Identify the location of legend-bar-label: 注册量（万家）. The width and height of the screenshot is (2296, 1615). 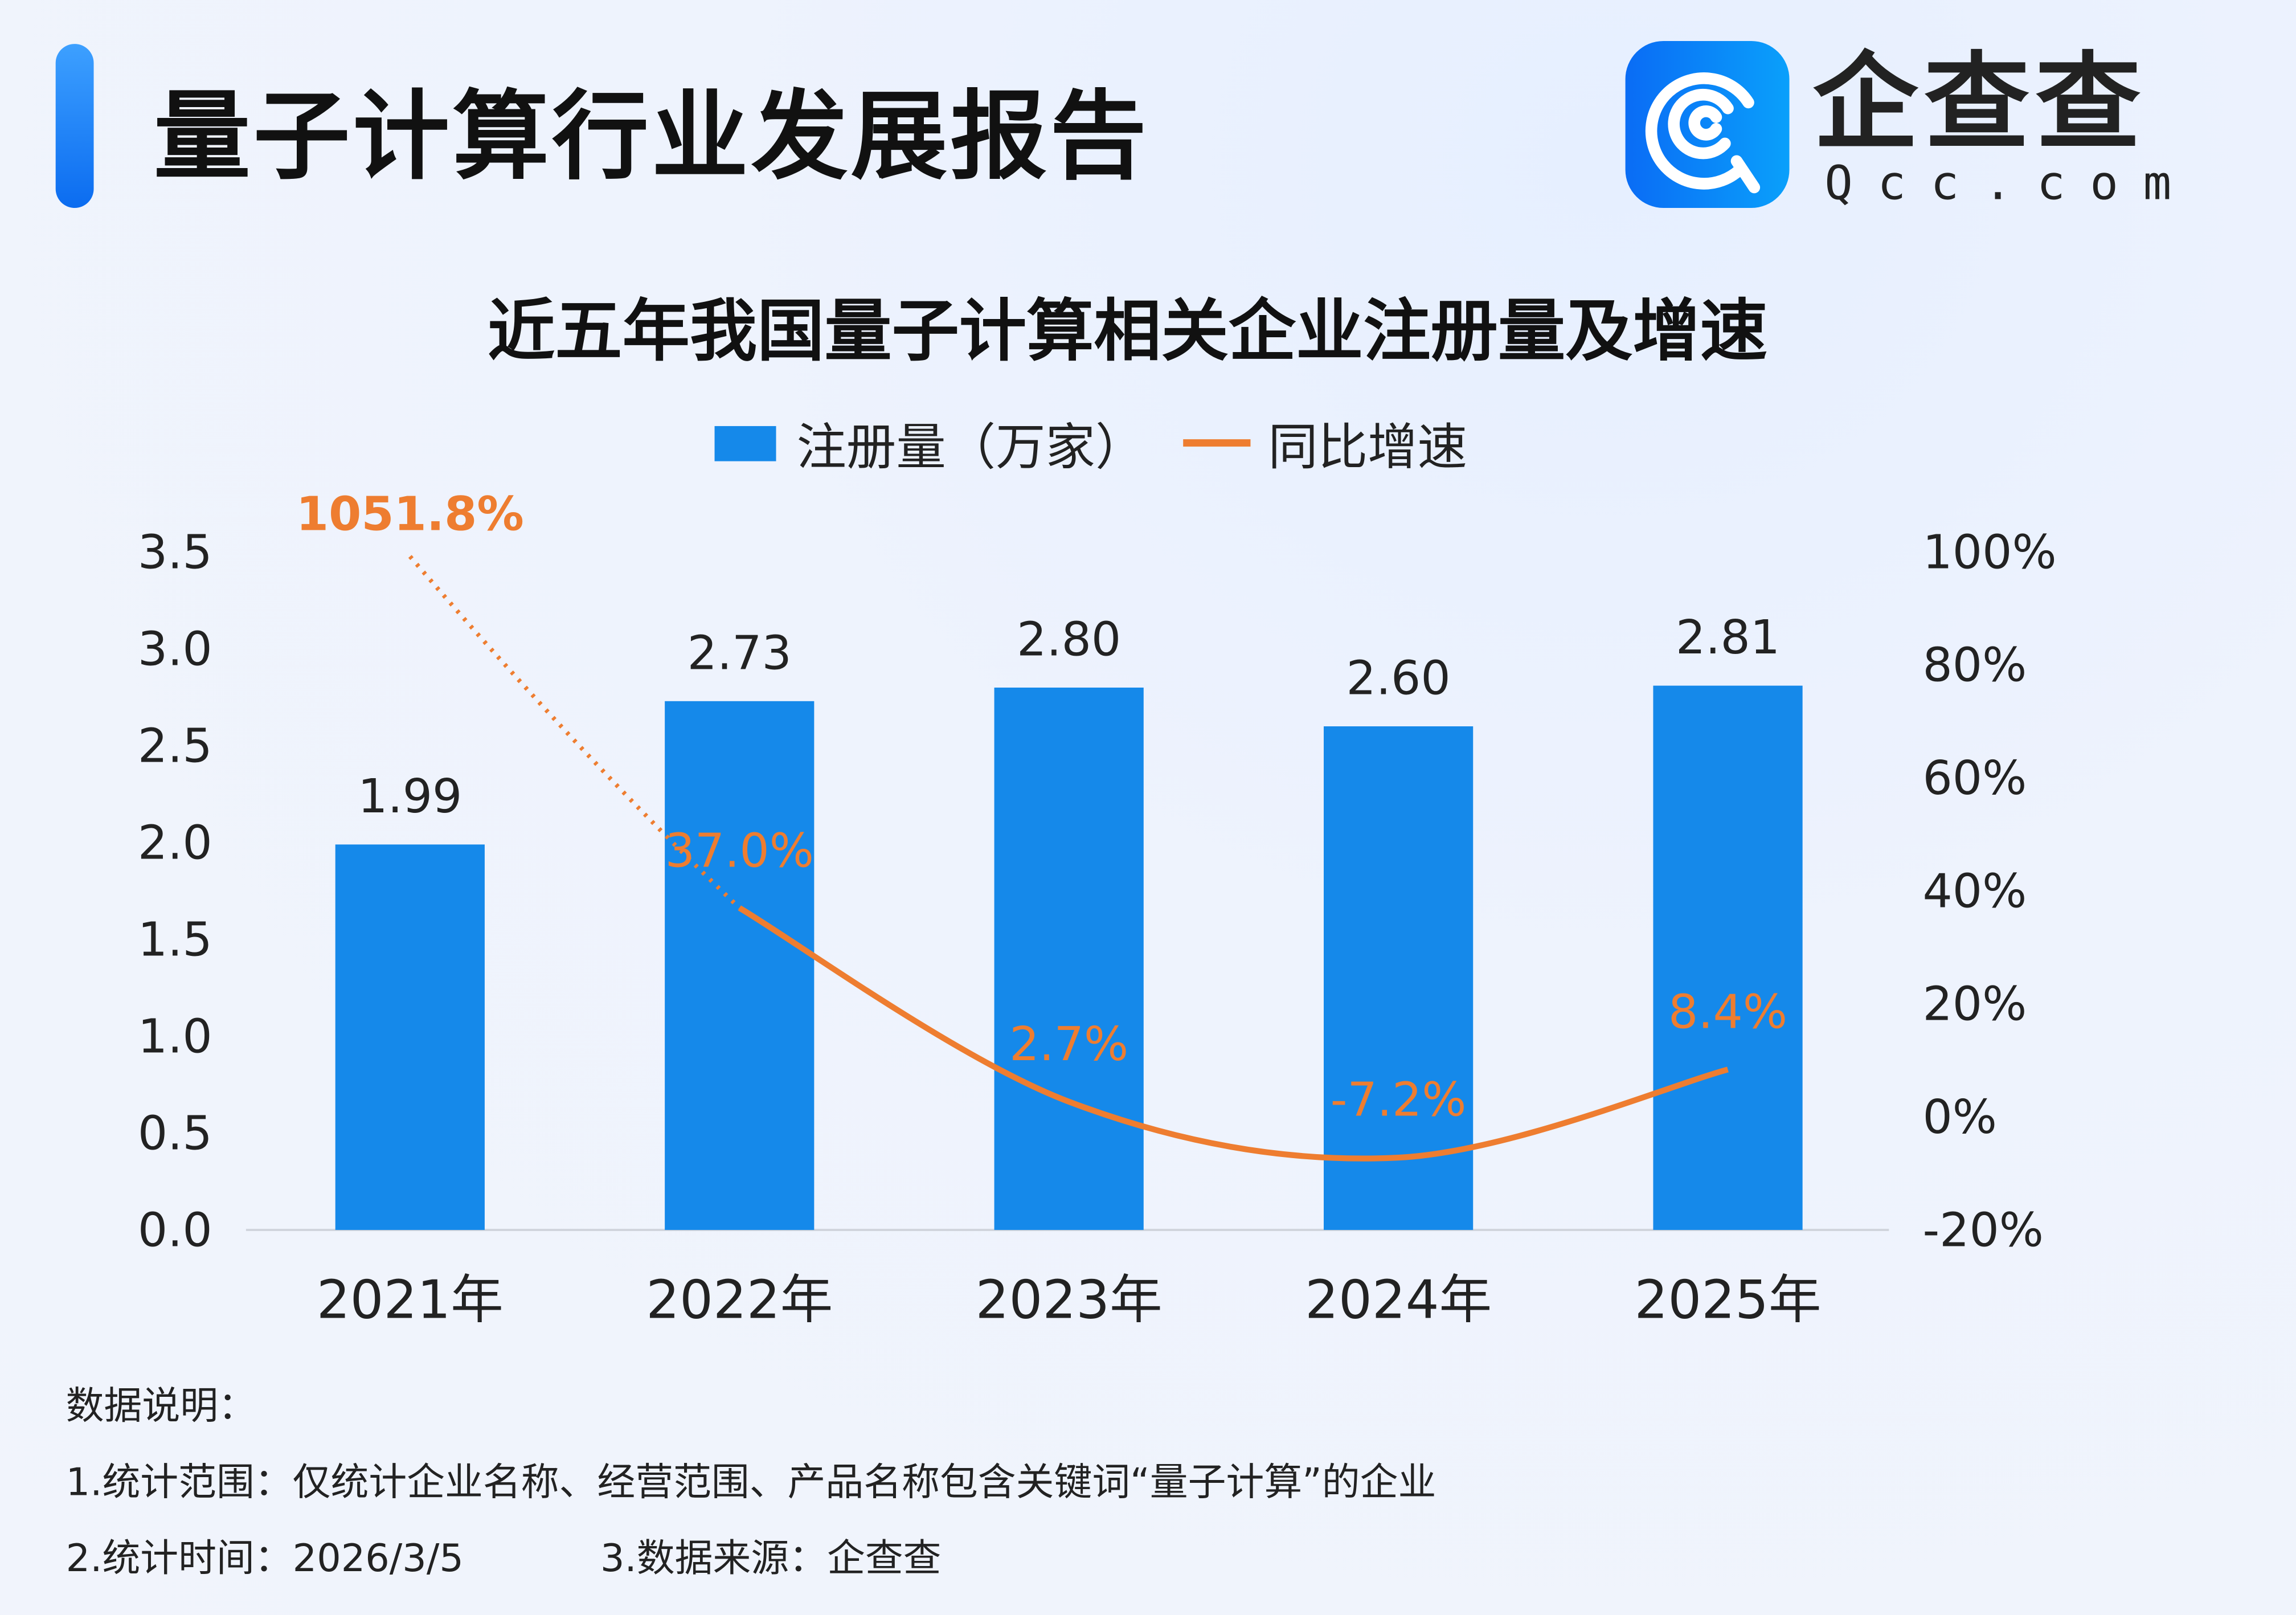
(970, 448).